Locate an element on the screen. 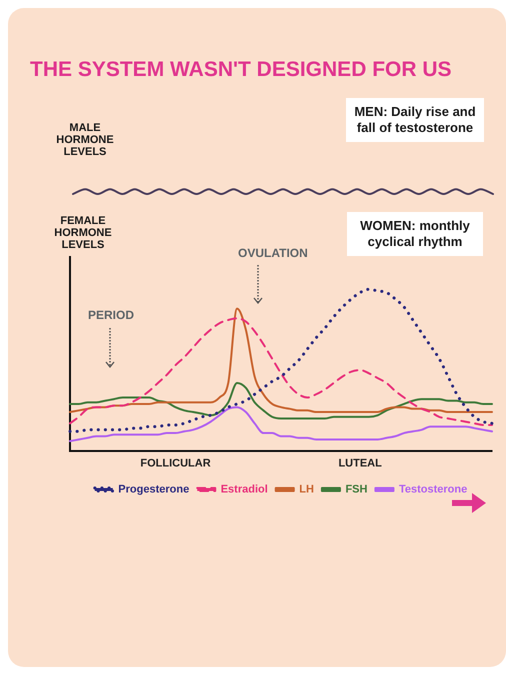 This screenshot has height=675, width=506. x-tick-label: LUTEAL is located at coordinates (360, 463).